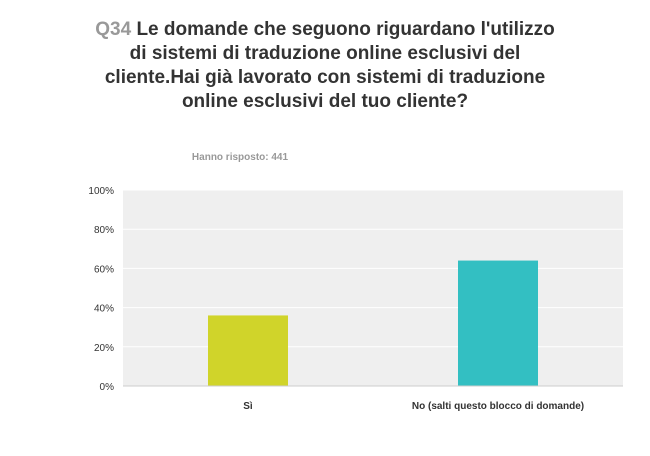 This screenshot has height=456, width=650. Describe the element at coordinates (104, 269) in the screenshot. I see `y-tick-label: 60%` at that location.